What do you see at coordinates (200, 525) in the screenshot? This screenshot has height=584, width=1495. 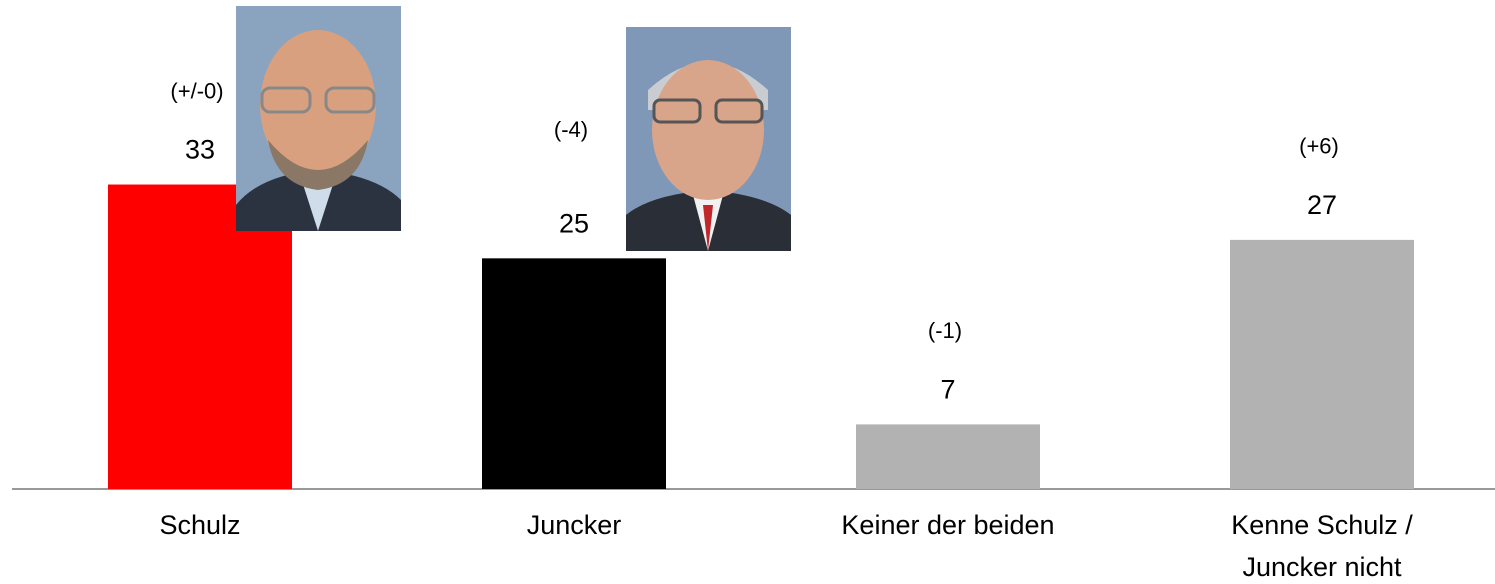 I see `x-tick-label: Schulz` at bounding box center [200, 525].